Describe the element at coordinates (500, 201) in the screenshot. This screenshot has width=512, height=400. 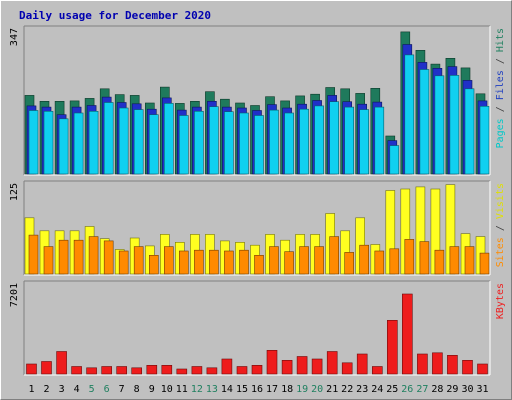
I see `panel-visits-axis-label-part: Visits` at that location.